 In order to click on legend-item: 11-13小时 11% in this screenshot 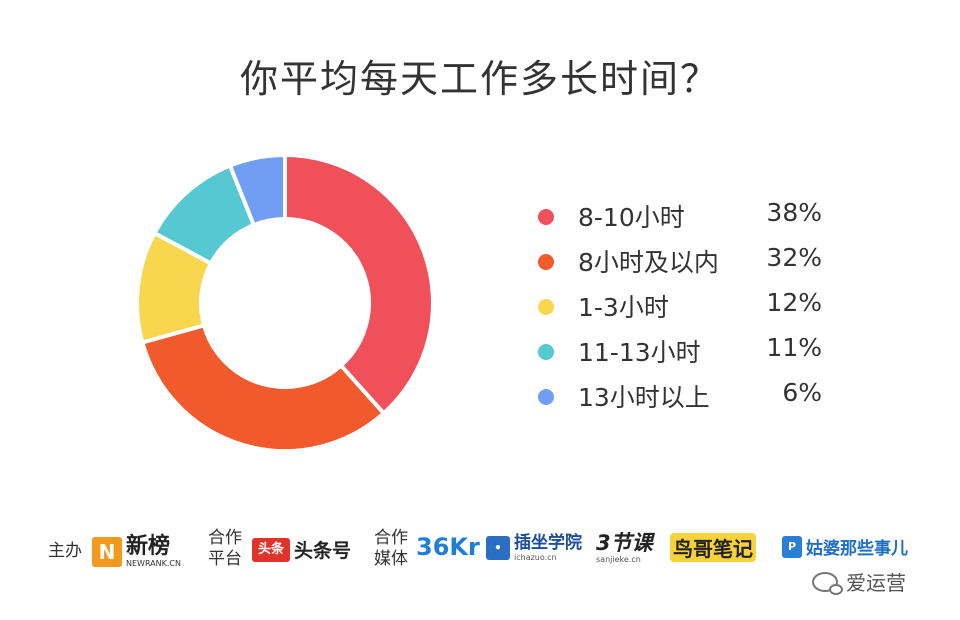, I will do `click(688, 353)`.